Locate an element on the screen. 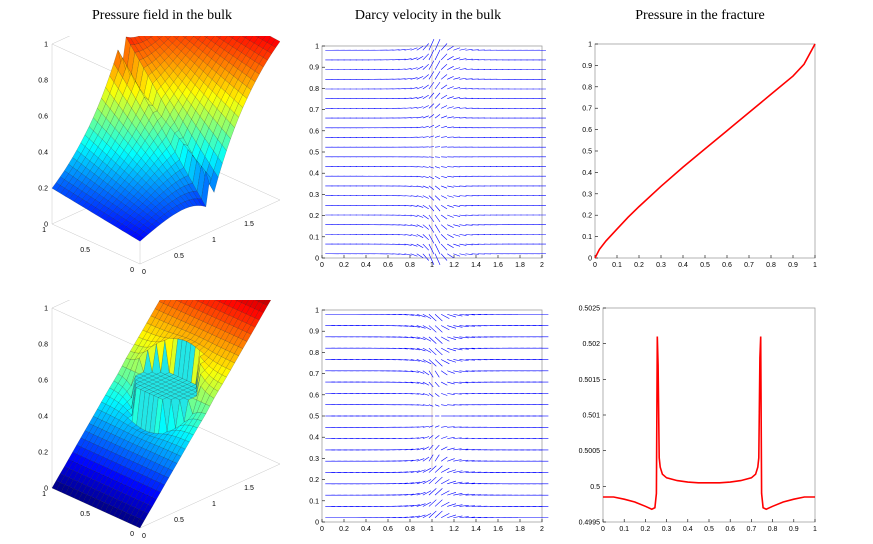 The height and width of the screenshot is (544, 873). y-tick-label: 0.2 is located at coordinates (587, 216).